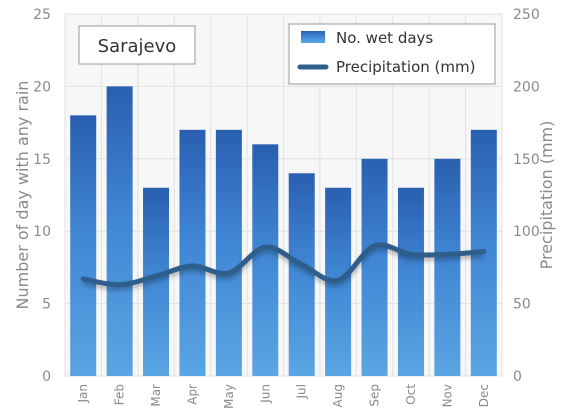 The image size is (570, 420). What do you see at coordinates (405, 67) in the screenshot?
I see `legend-line-label: Precipitation (mm)` at bounding box center [405, 67].